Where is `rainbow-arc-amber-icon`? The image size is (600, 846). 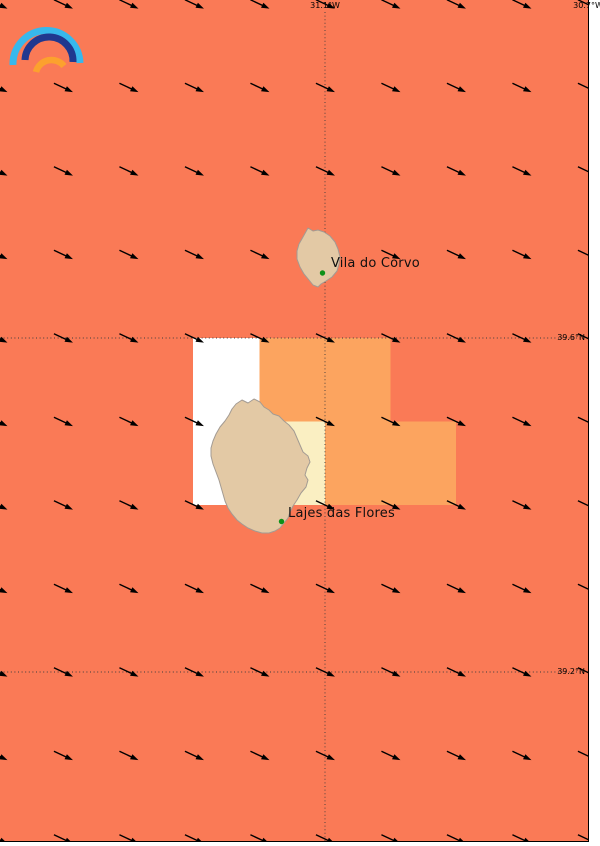 rainbow-arc-amber-icon is located at coordinates (49, 65).